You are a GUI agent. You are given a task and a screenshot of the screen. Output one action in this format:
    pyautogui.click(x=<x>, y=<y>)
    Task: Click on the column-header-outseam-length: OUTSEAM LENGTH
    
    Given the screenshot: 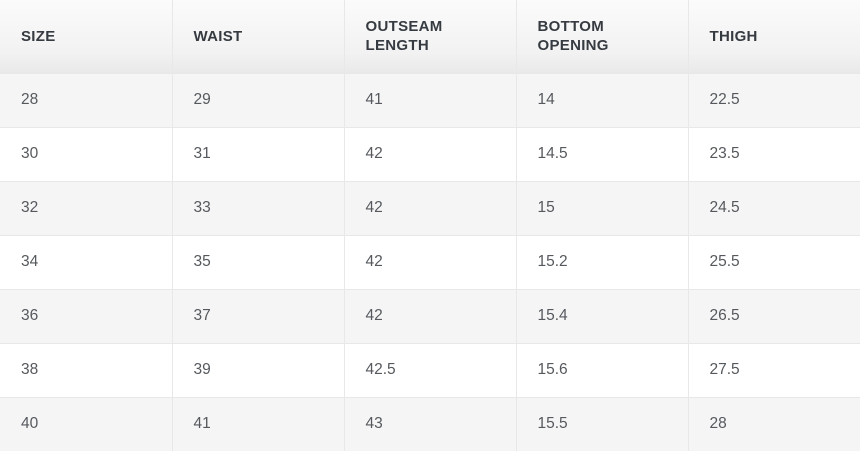 What is the action you would take?
    pyautogui.click(x=429, y=36)
    